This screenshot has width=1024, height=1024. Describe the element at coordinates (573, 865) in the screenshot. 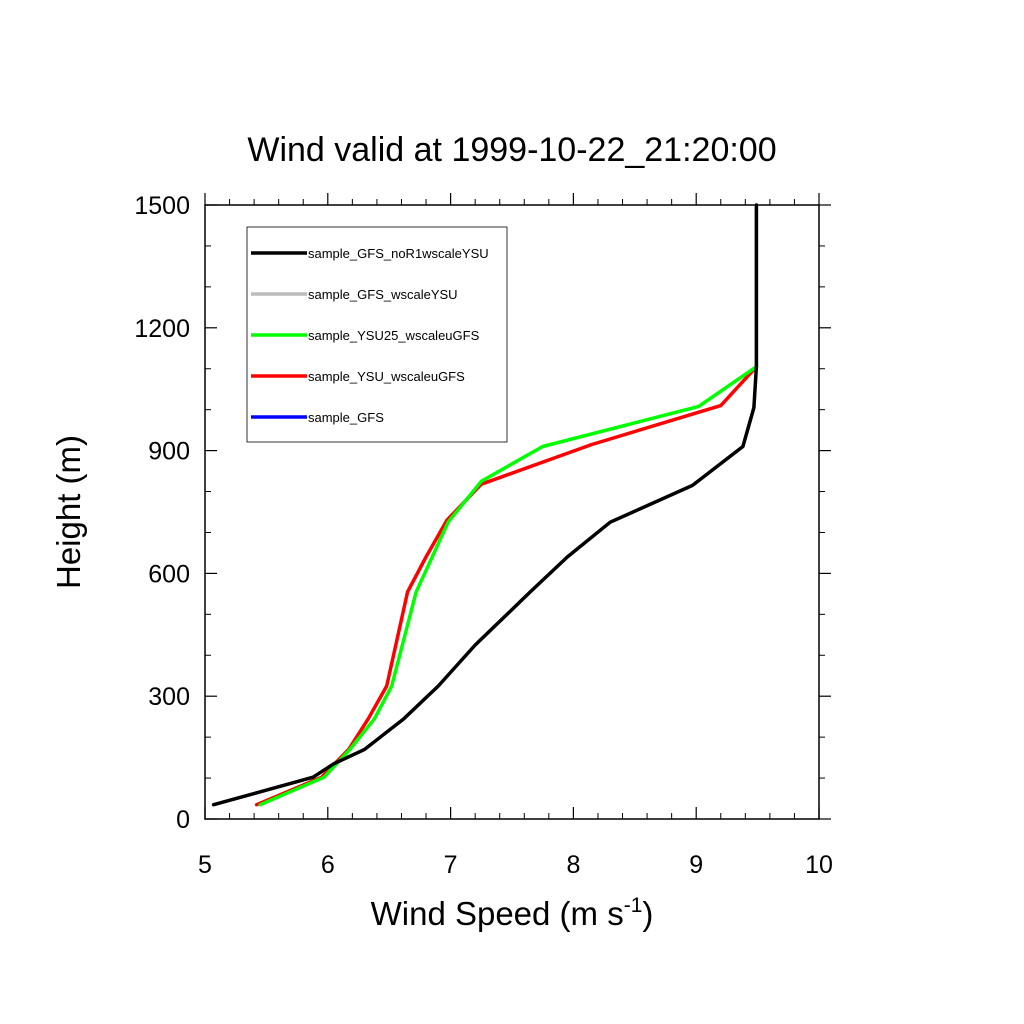

I see `x-tick-label: 8` at that location.